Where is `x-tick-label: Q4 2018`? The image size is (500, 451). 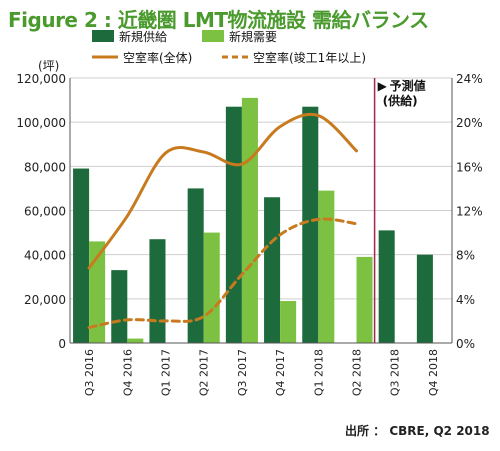 x-tick-label: Q4 2018 is located at coordinates (433, 372).